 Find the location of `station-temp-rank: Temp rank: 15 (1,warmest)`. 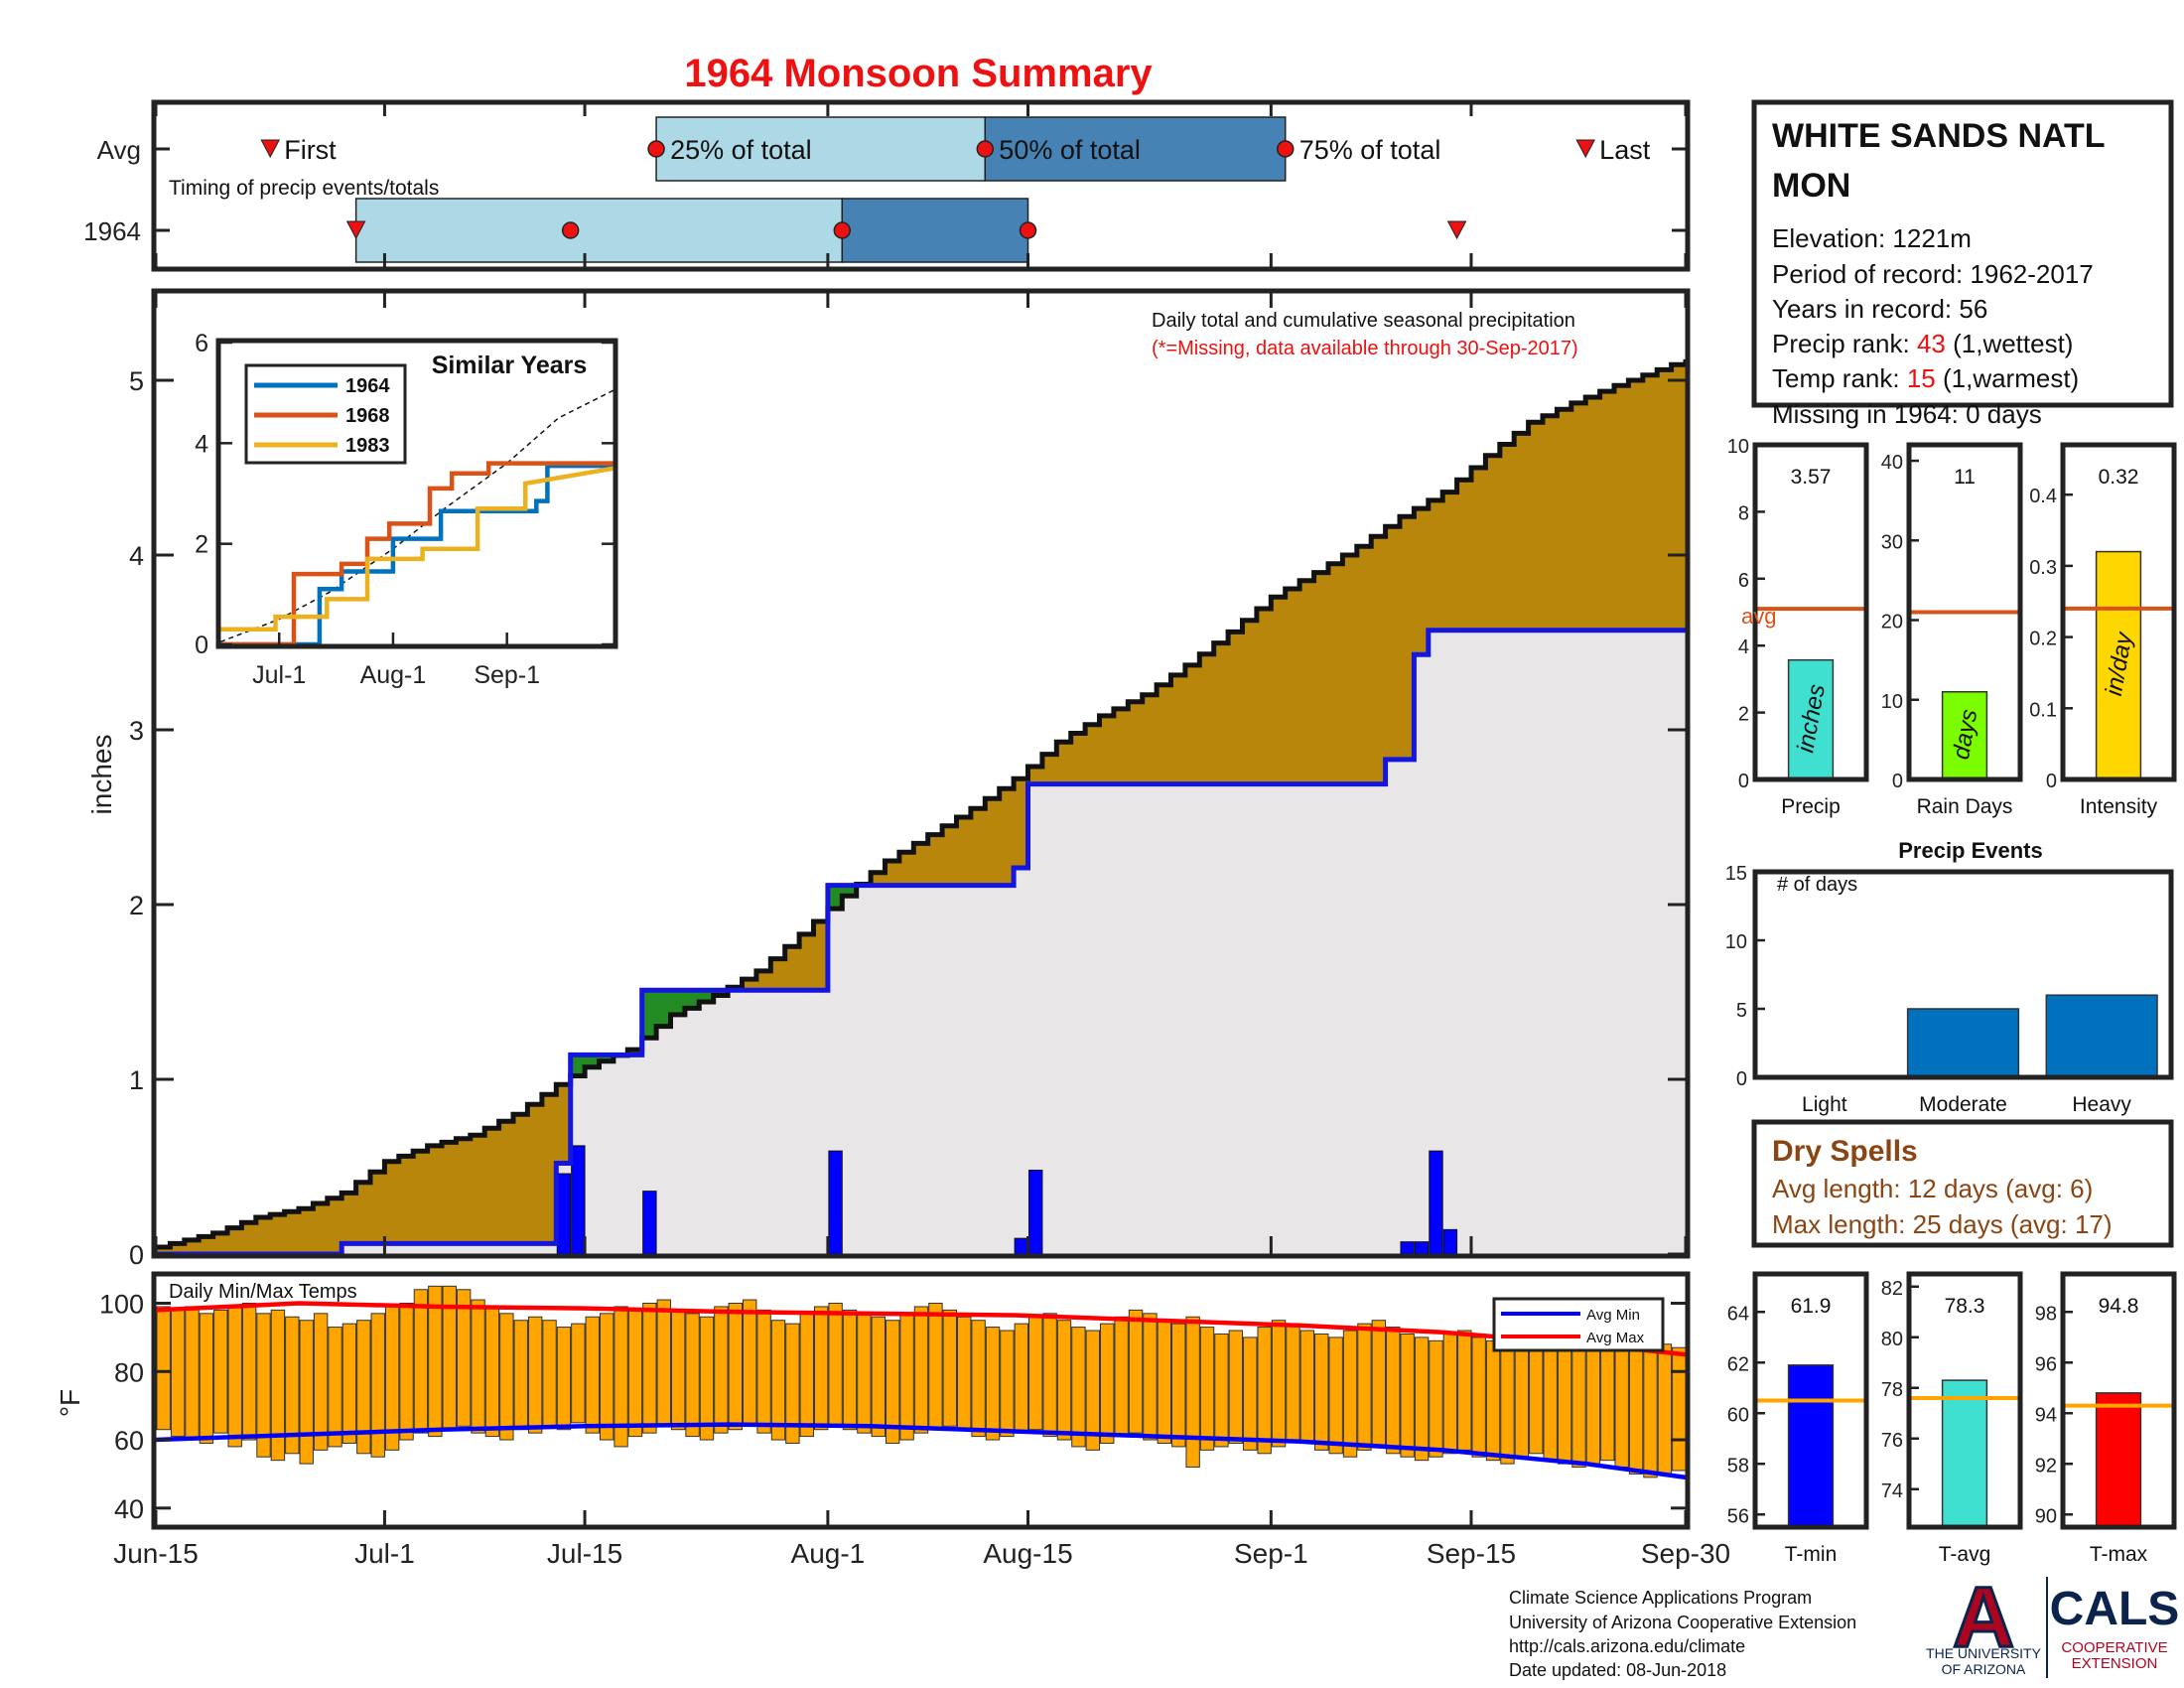

station-temp-rank: Temp rank: 15 (1,warmest) is located at coordinates (1925, 378).